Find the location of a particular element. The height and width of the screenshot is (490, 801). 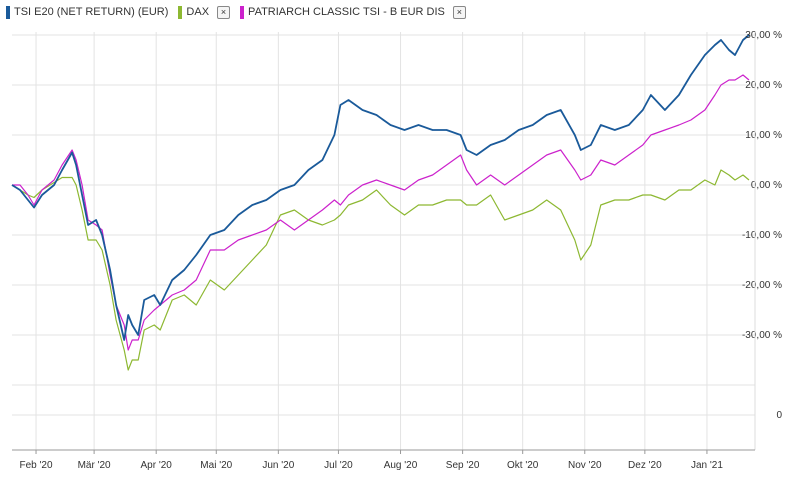

x-tick-label: Dez '20 is located at coordinates (645, 465).